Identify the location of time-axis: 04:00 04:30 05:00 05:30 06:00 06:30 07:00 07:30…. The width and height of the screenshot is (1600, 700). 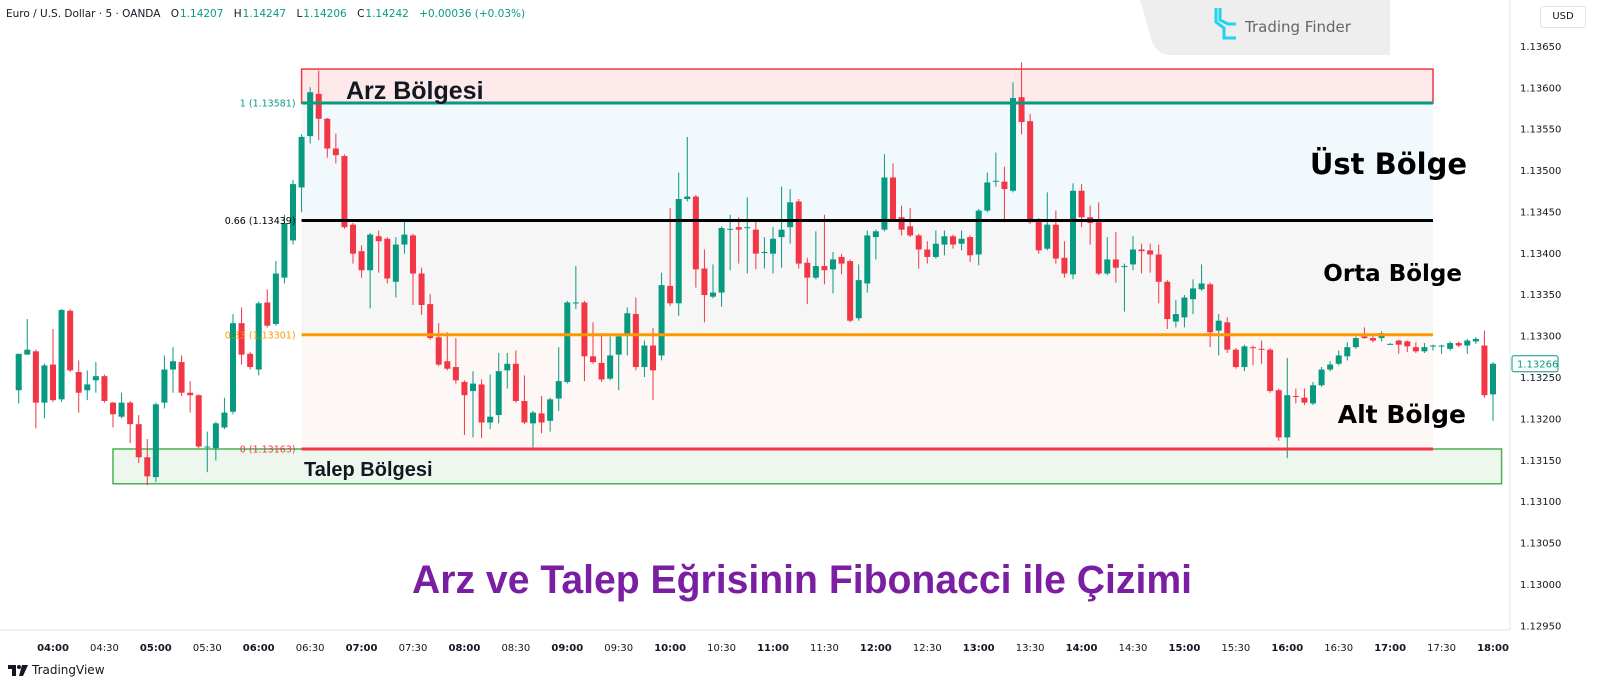
(773, 648).